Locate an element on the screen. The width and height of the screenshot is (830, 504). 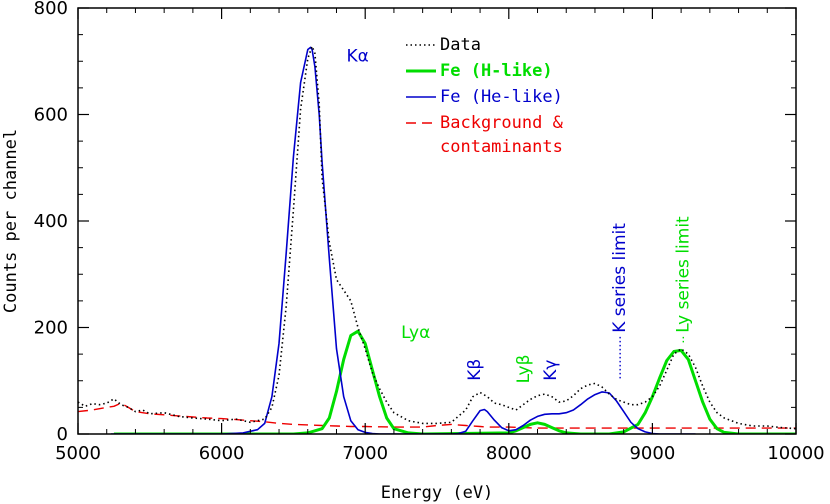
y-axis-title: Counts per channel is located at coordinates (11, 221).